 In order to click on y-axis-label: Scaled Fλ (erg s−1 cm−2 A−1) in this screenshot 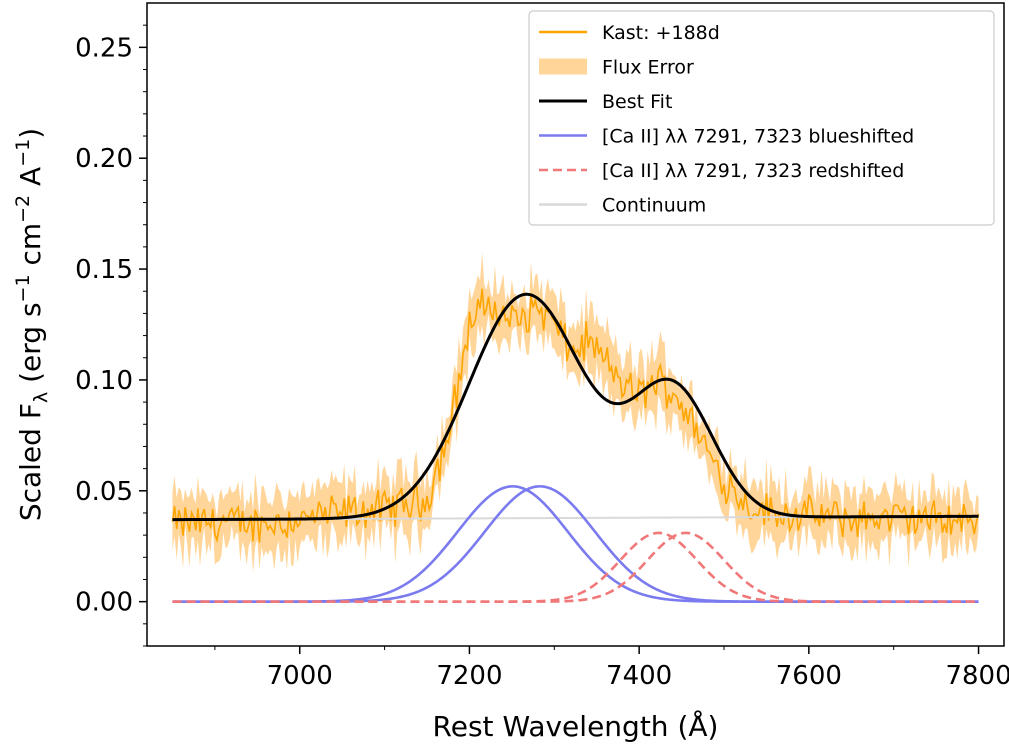, I will do `click(32, 324)`.